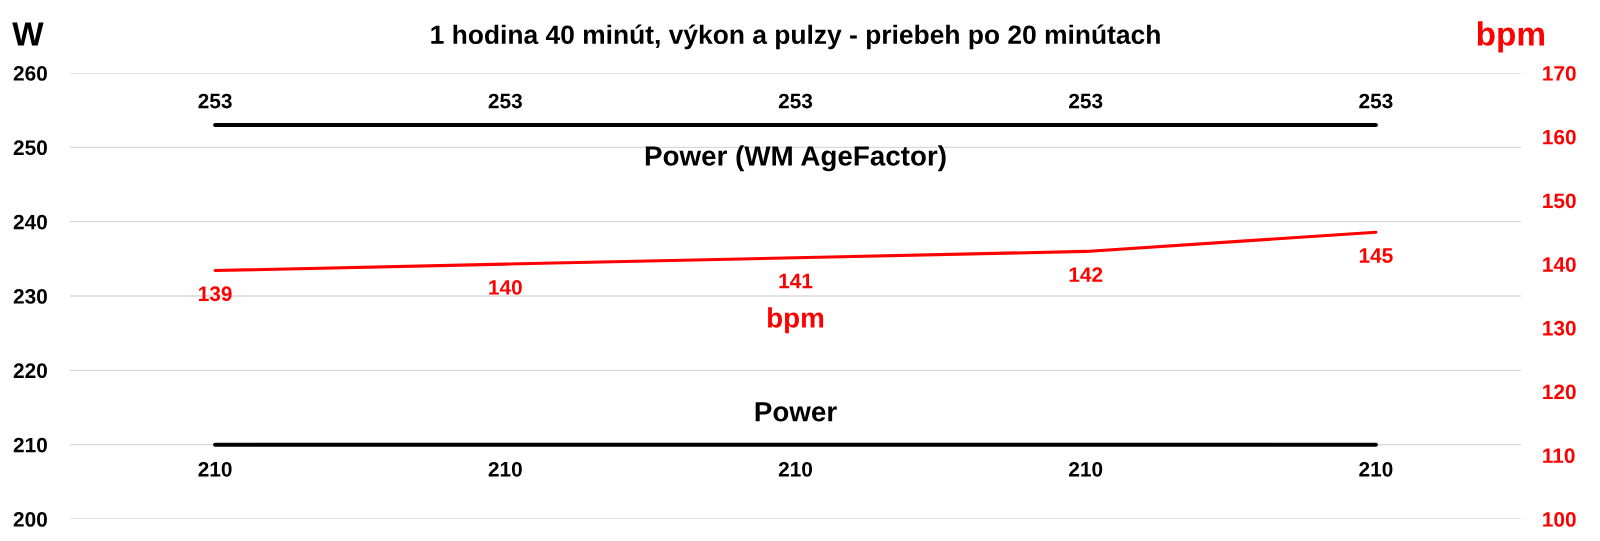  What do you see at coordinates (30, 222) in the screenshot?
I see `y-tick-label: 240` at bounding box center [30, 222].